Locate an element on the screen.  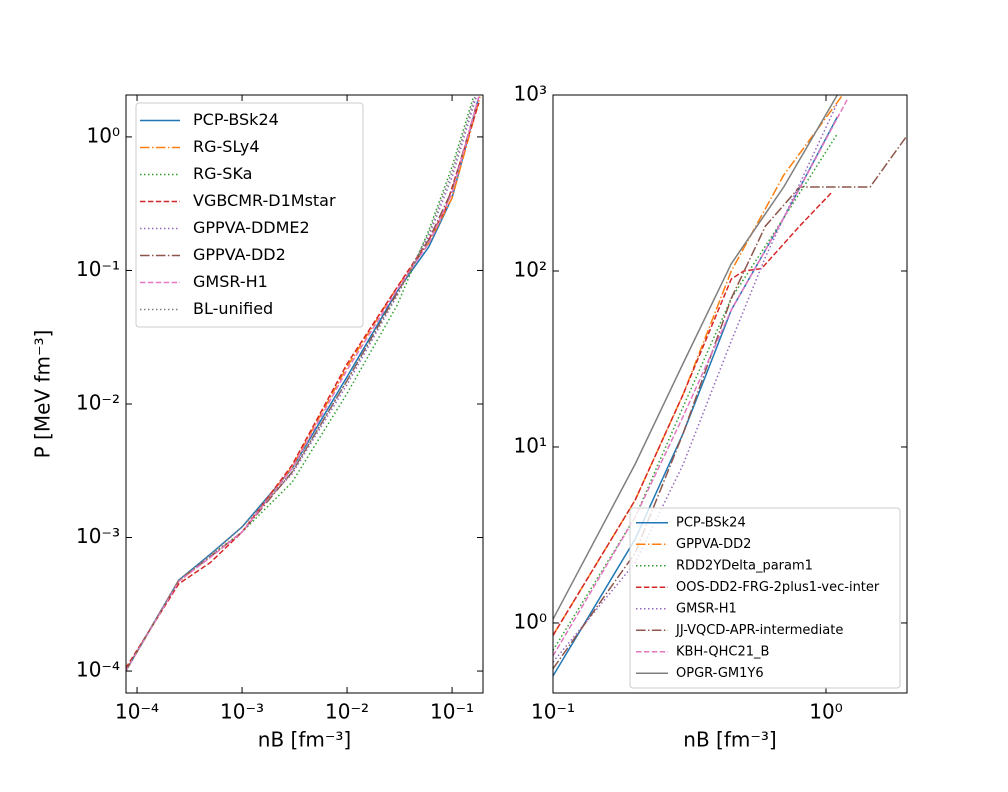
x-tick-label: 10⁻² is located at coordinates (347, 712).